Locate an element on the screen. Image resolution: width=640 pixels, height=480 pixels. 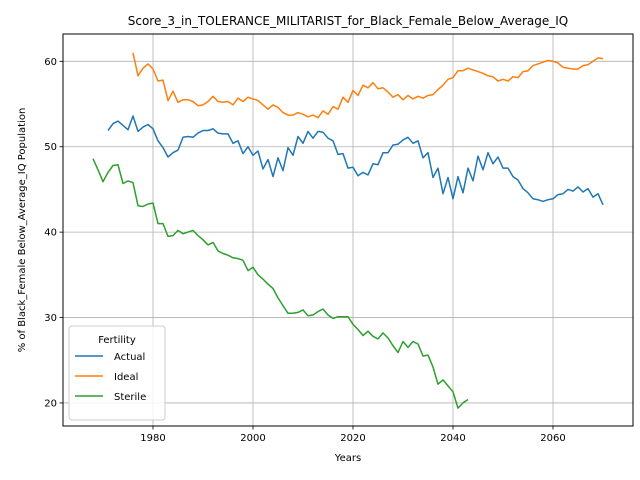
series-line-actual is located at coordinates (355, 160).